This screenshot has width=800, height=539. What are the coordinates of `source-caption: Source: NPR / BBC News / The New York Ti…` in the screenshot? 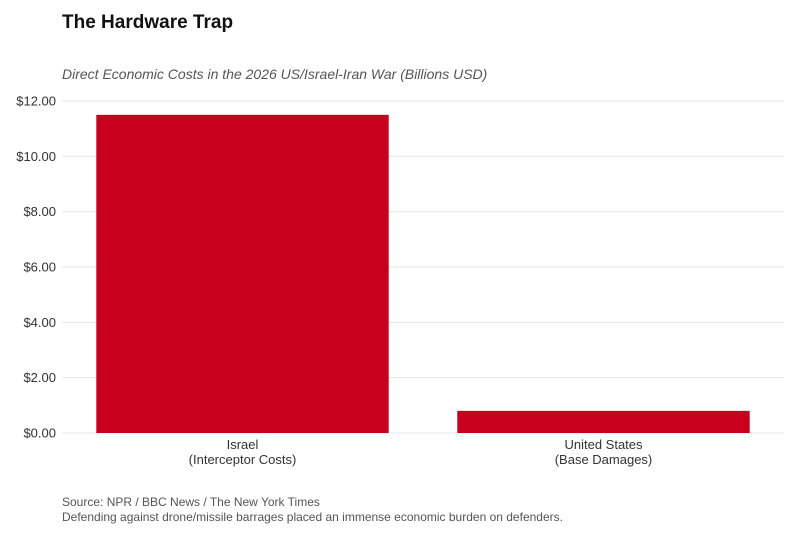 It's located at (191, 502).